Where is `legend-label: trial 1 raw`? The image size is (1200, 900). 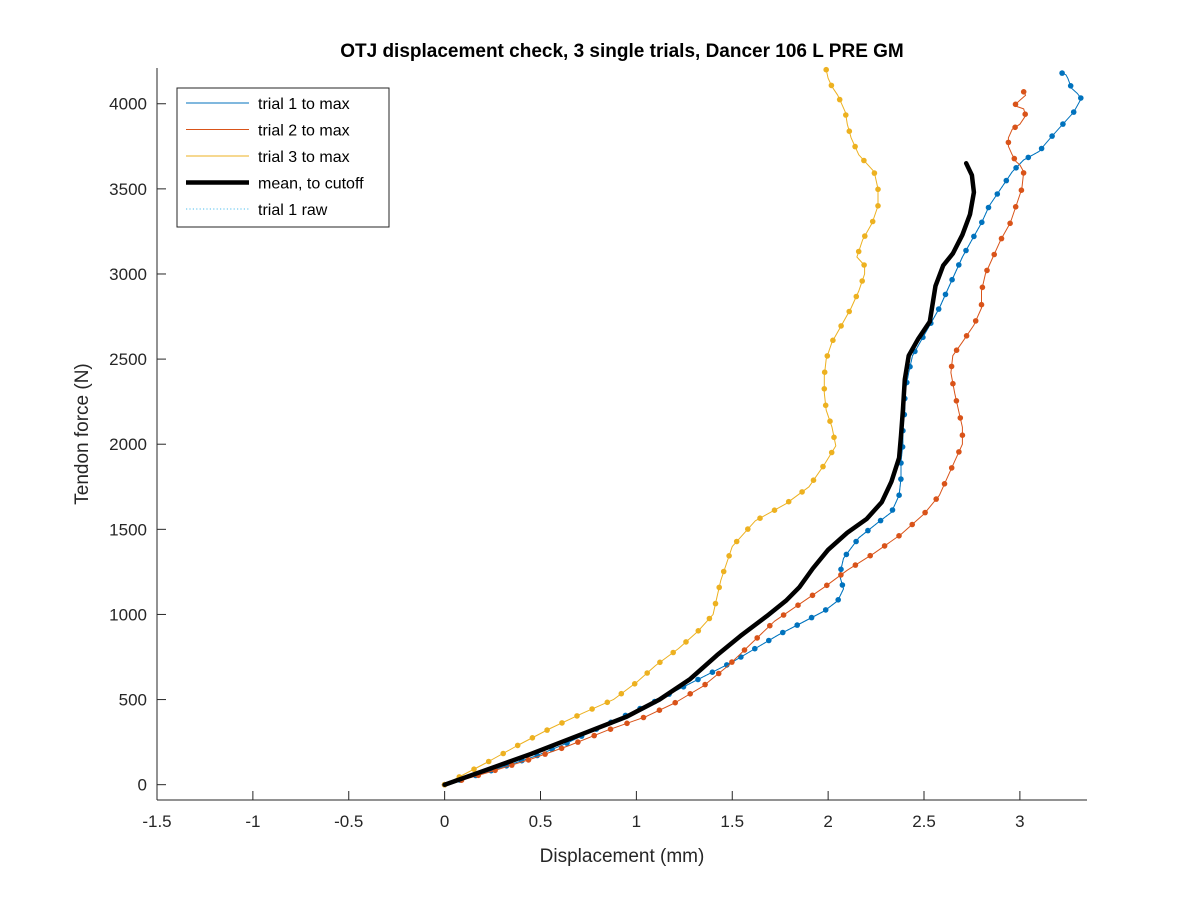 legend-label: trial 1 raw is located at coordinates (293, 210).